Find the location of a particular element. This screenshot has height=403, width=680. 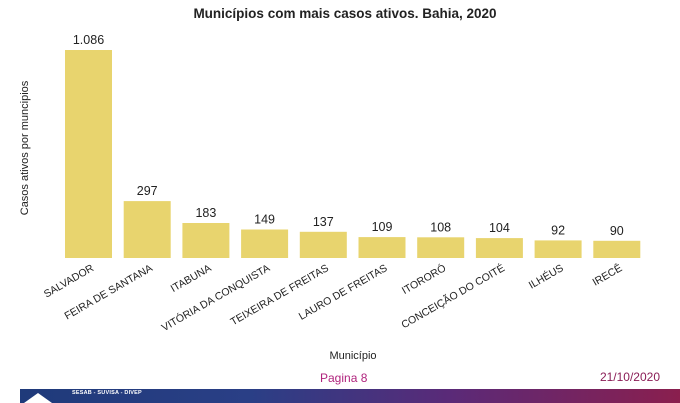

value-label-teixeira-de-freitas: 137 is located at coordinates (323, 222).